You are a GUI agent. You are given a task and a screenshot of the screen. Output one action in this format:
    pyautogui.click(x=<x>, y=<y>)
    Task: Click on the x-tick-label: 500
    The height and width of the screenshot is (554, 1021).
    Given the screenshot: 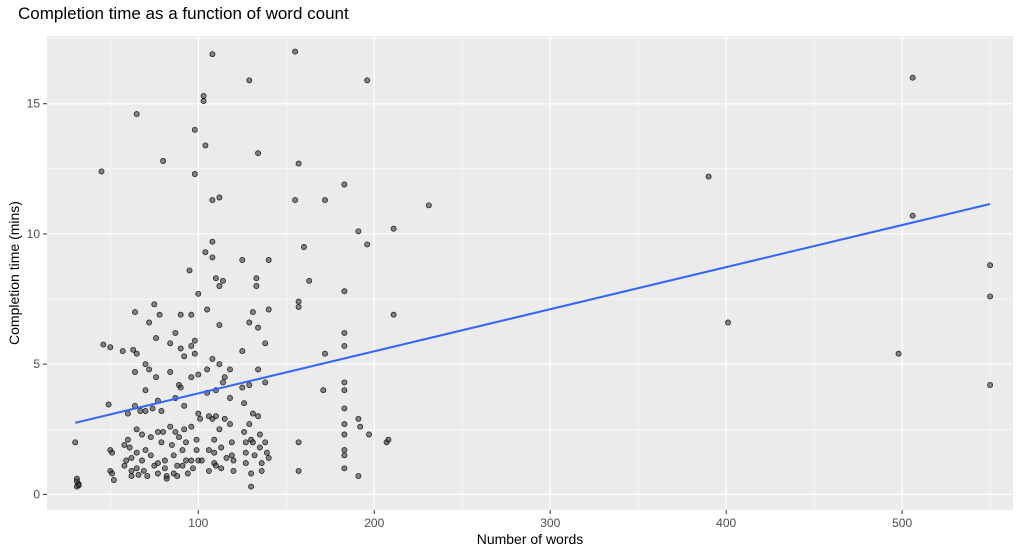 What is the action you would take?
    pyautogui.click(x=902, y=523)
    